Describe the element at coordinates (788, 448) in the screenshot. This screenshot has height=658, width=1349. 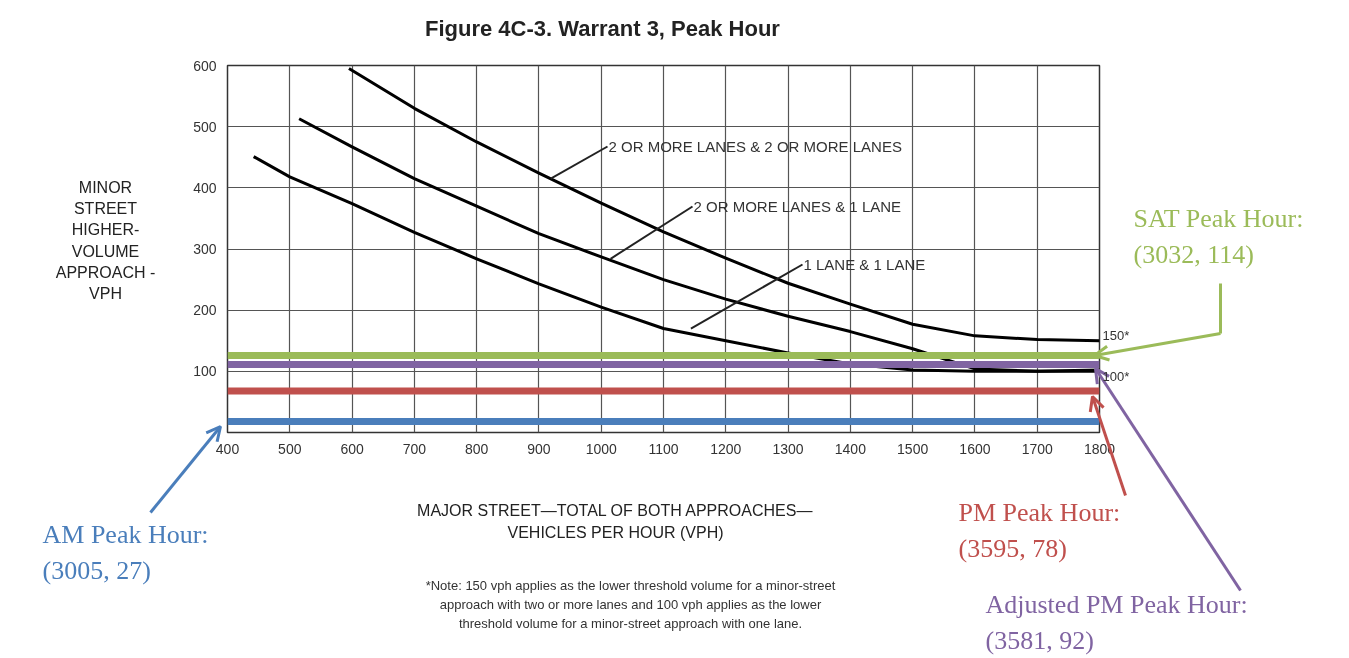
I see `x-tick-label: 1300` at that location.